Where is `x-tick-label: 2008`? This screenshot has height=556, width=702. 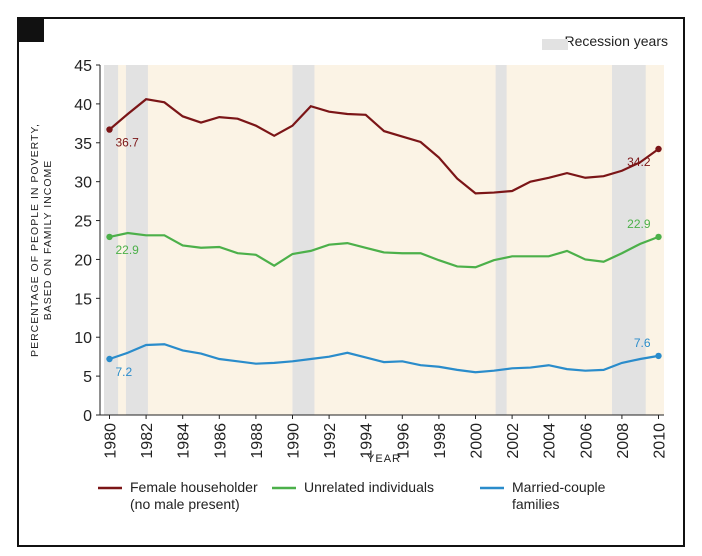 x-tick-label: 2008 is located at coordinates (623, 441).